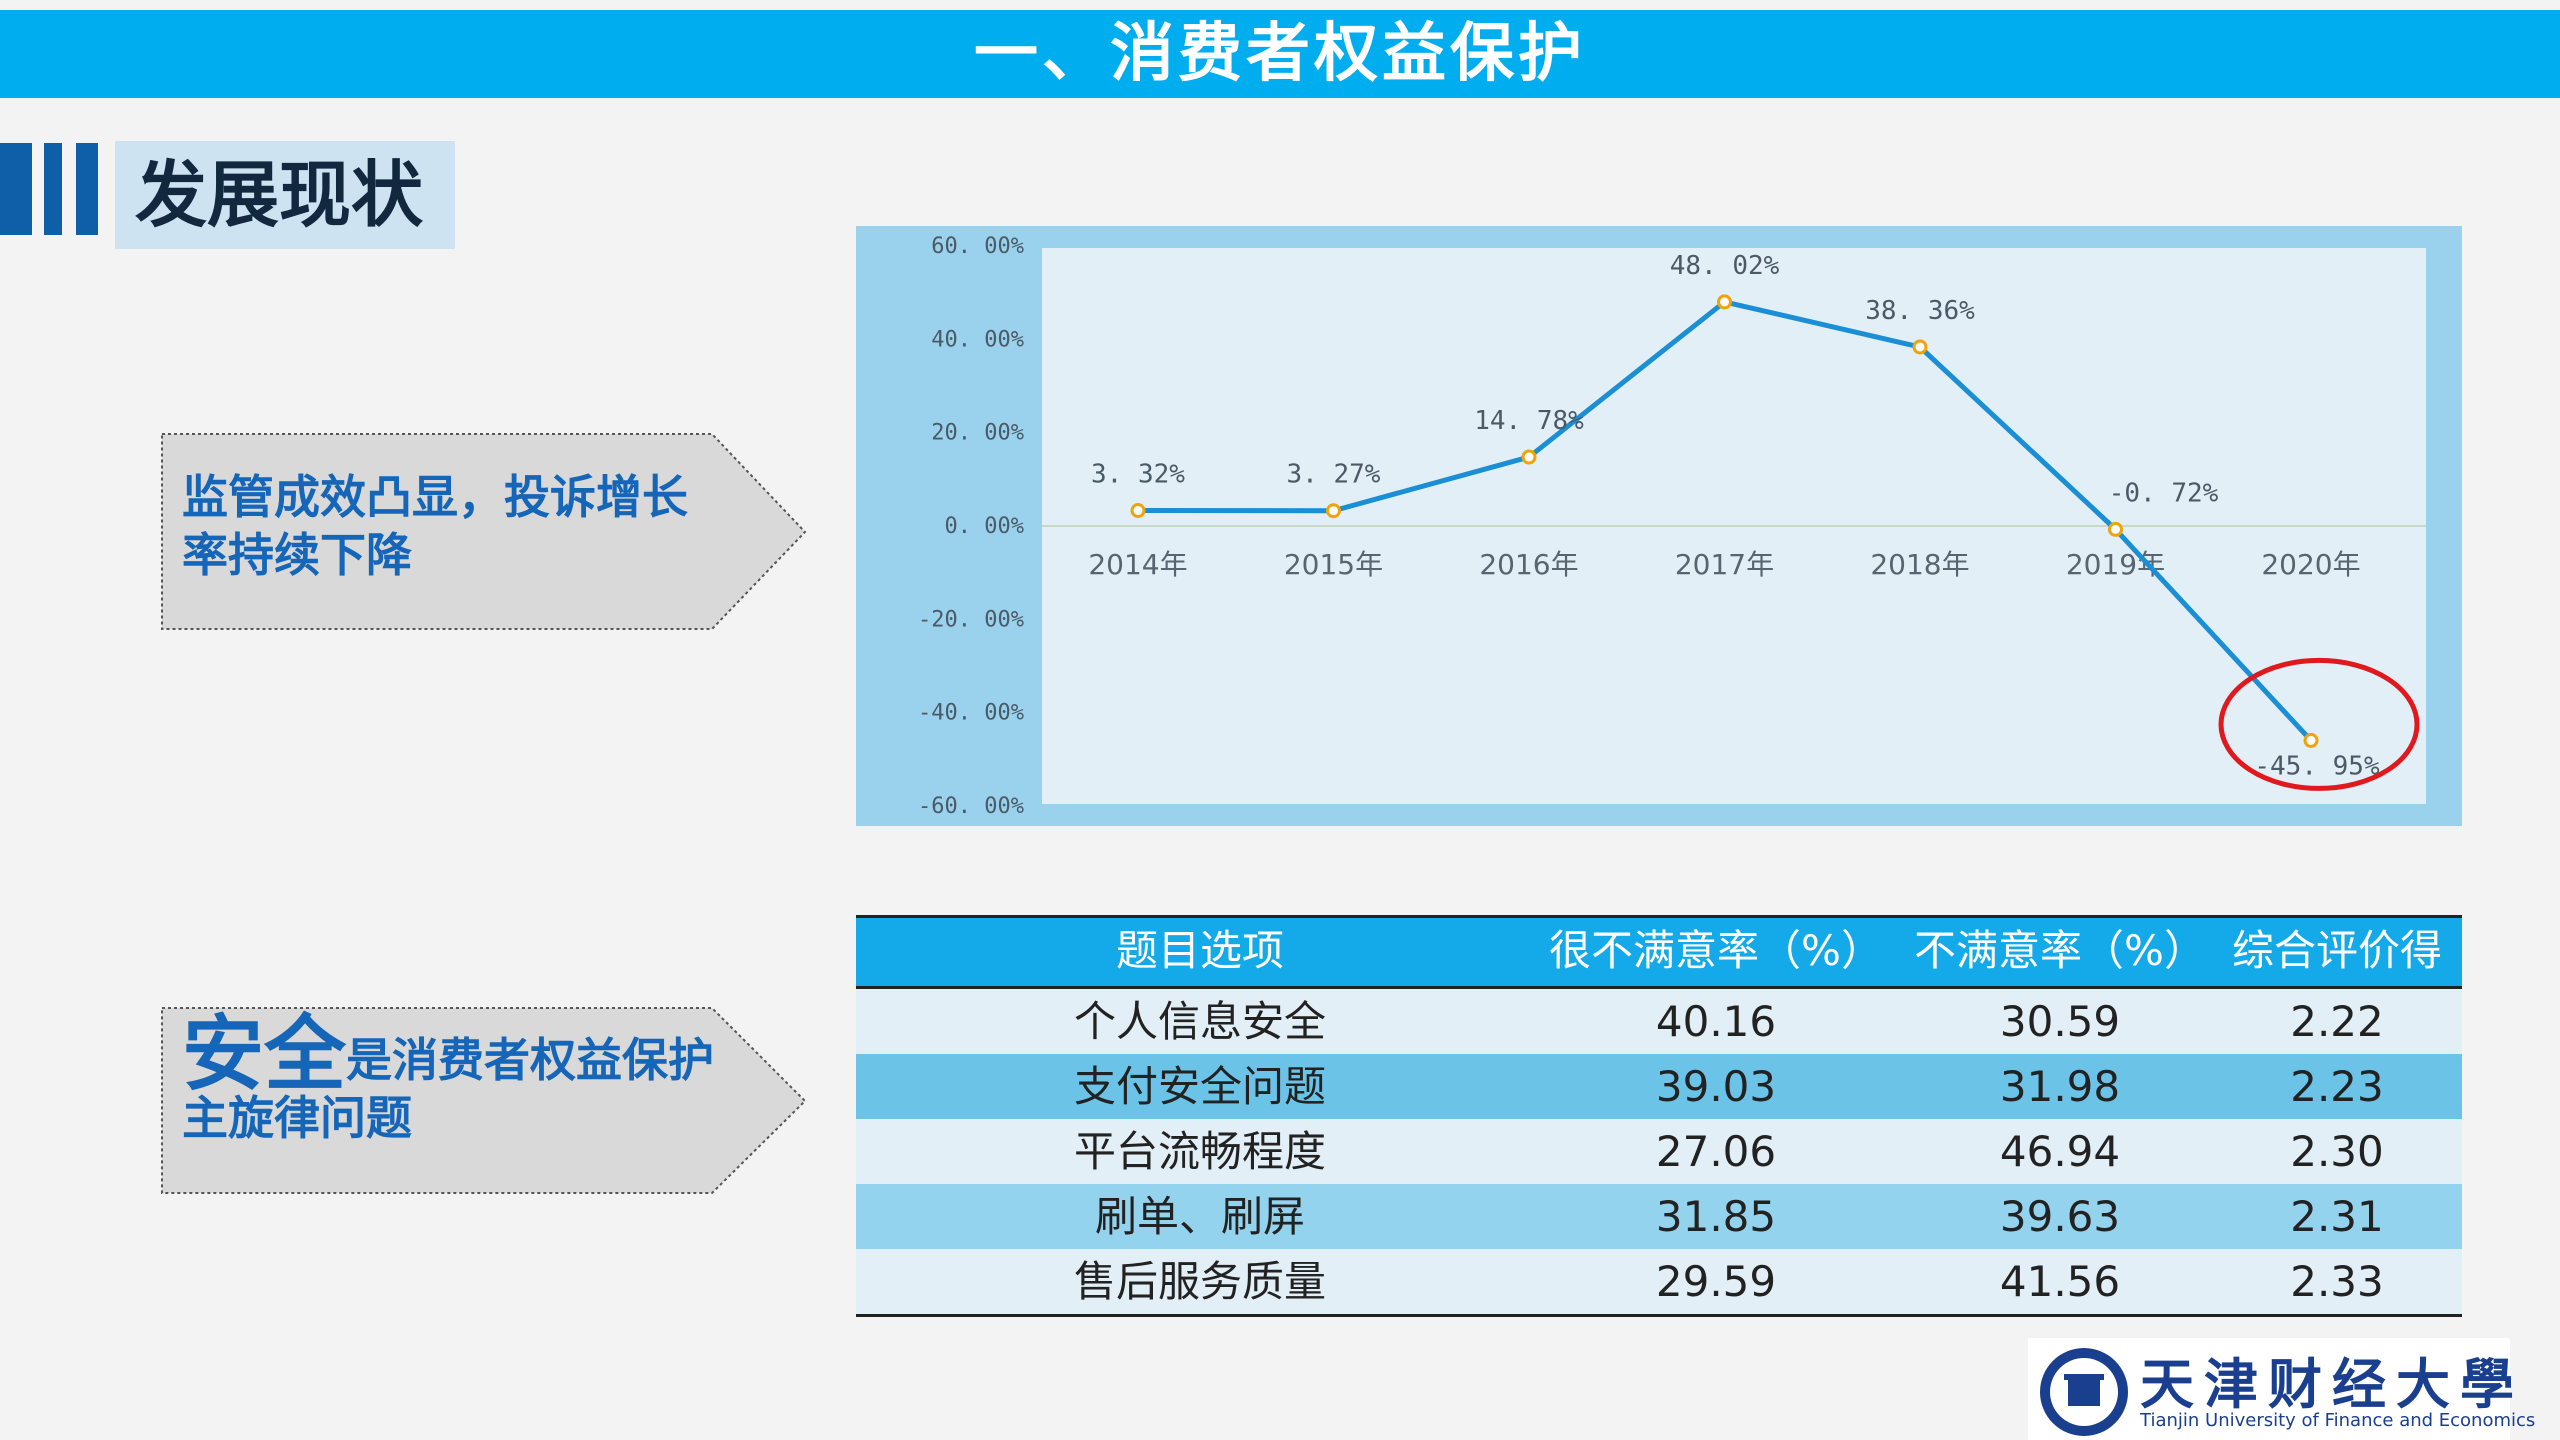 The width and height of the screenshot is (2560, 1440). What do you see at coordinates (530, 1060) in the screenshot?
I see `callout-security-rest: 是消费者权益保护` at bounding box center [530, 1060].